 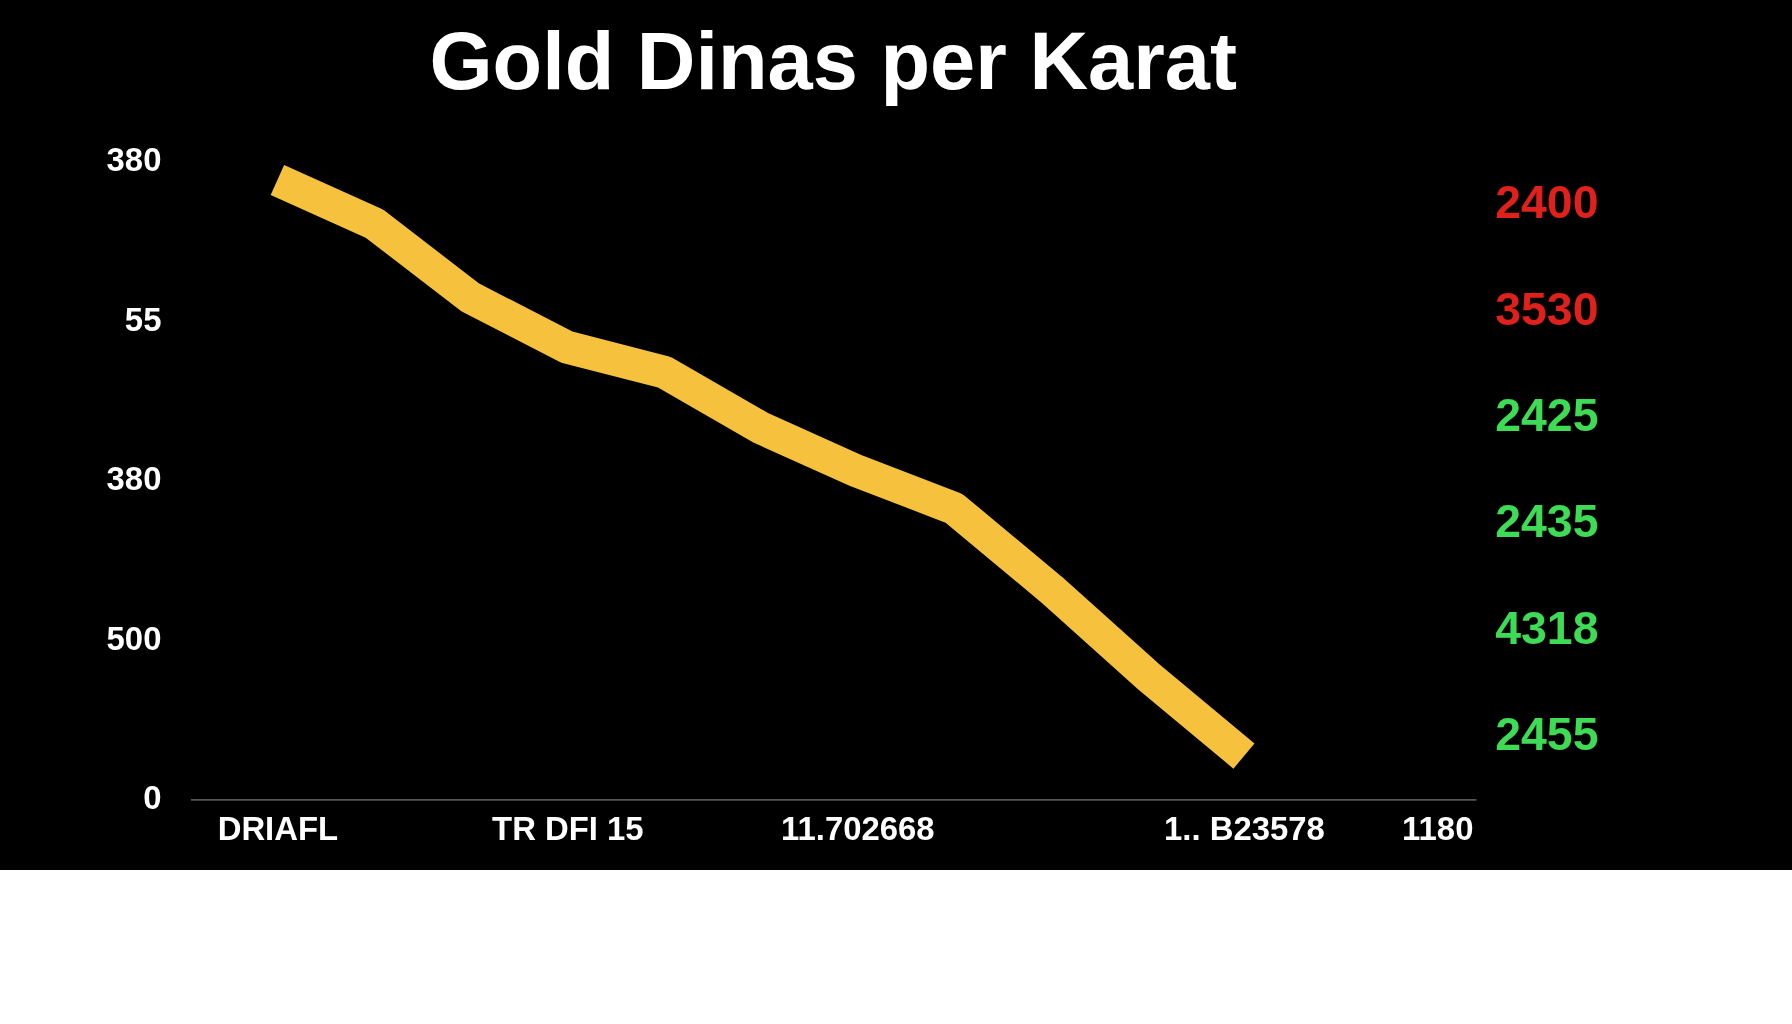 What do you see at coordinates (1244, 828) in the screenshot?
I see `x-tick-label: 1.. B23578` at bounding box center [1244, 828].